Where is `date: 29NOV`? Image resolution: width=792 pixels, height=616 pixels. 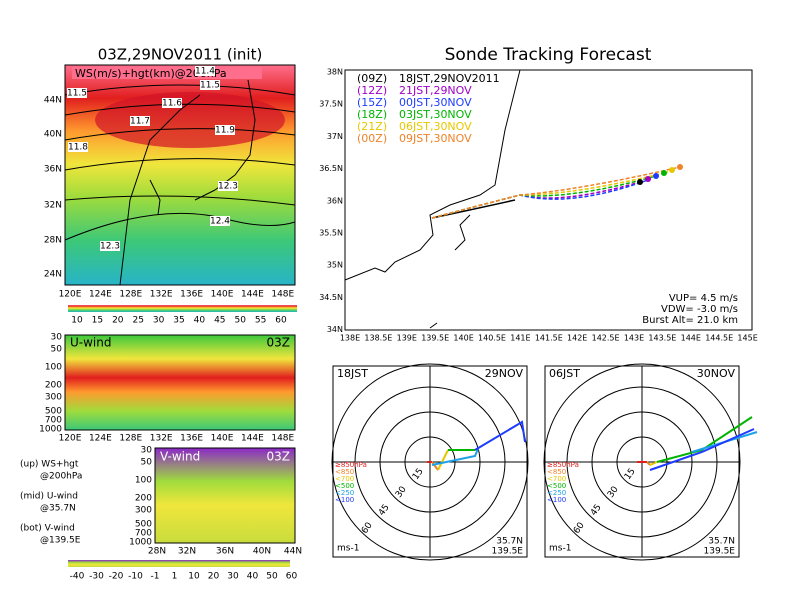
date: 29NOV is located at coordinates (504, 373).